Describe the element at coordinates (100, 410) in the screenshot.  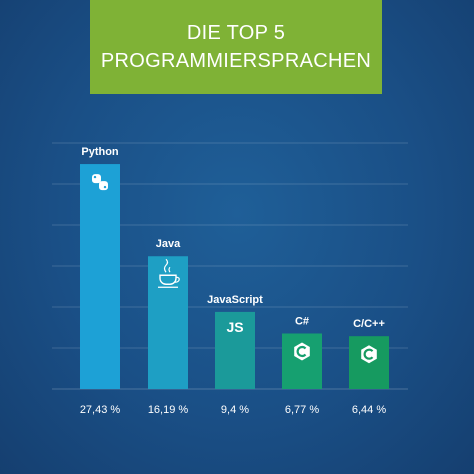
I see `value-label: 27,43 %` at that location.